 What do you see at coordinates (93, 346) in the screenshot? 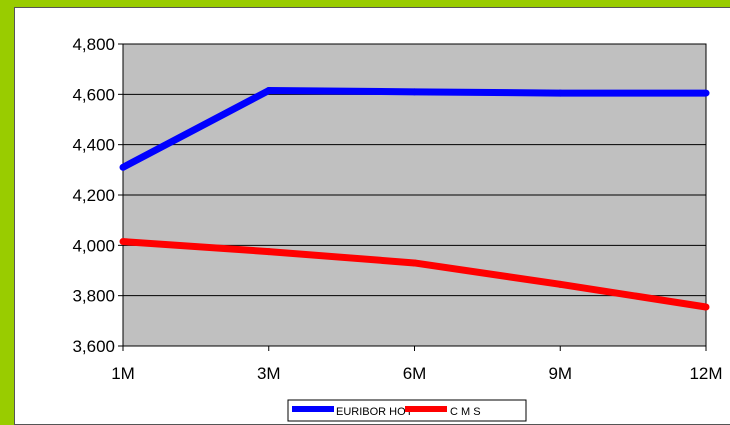
I see `y-tick-label: 3,600` at bounding box center [93, 346].